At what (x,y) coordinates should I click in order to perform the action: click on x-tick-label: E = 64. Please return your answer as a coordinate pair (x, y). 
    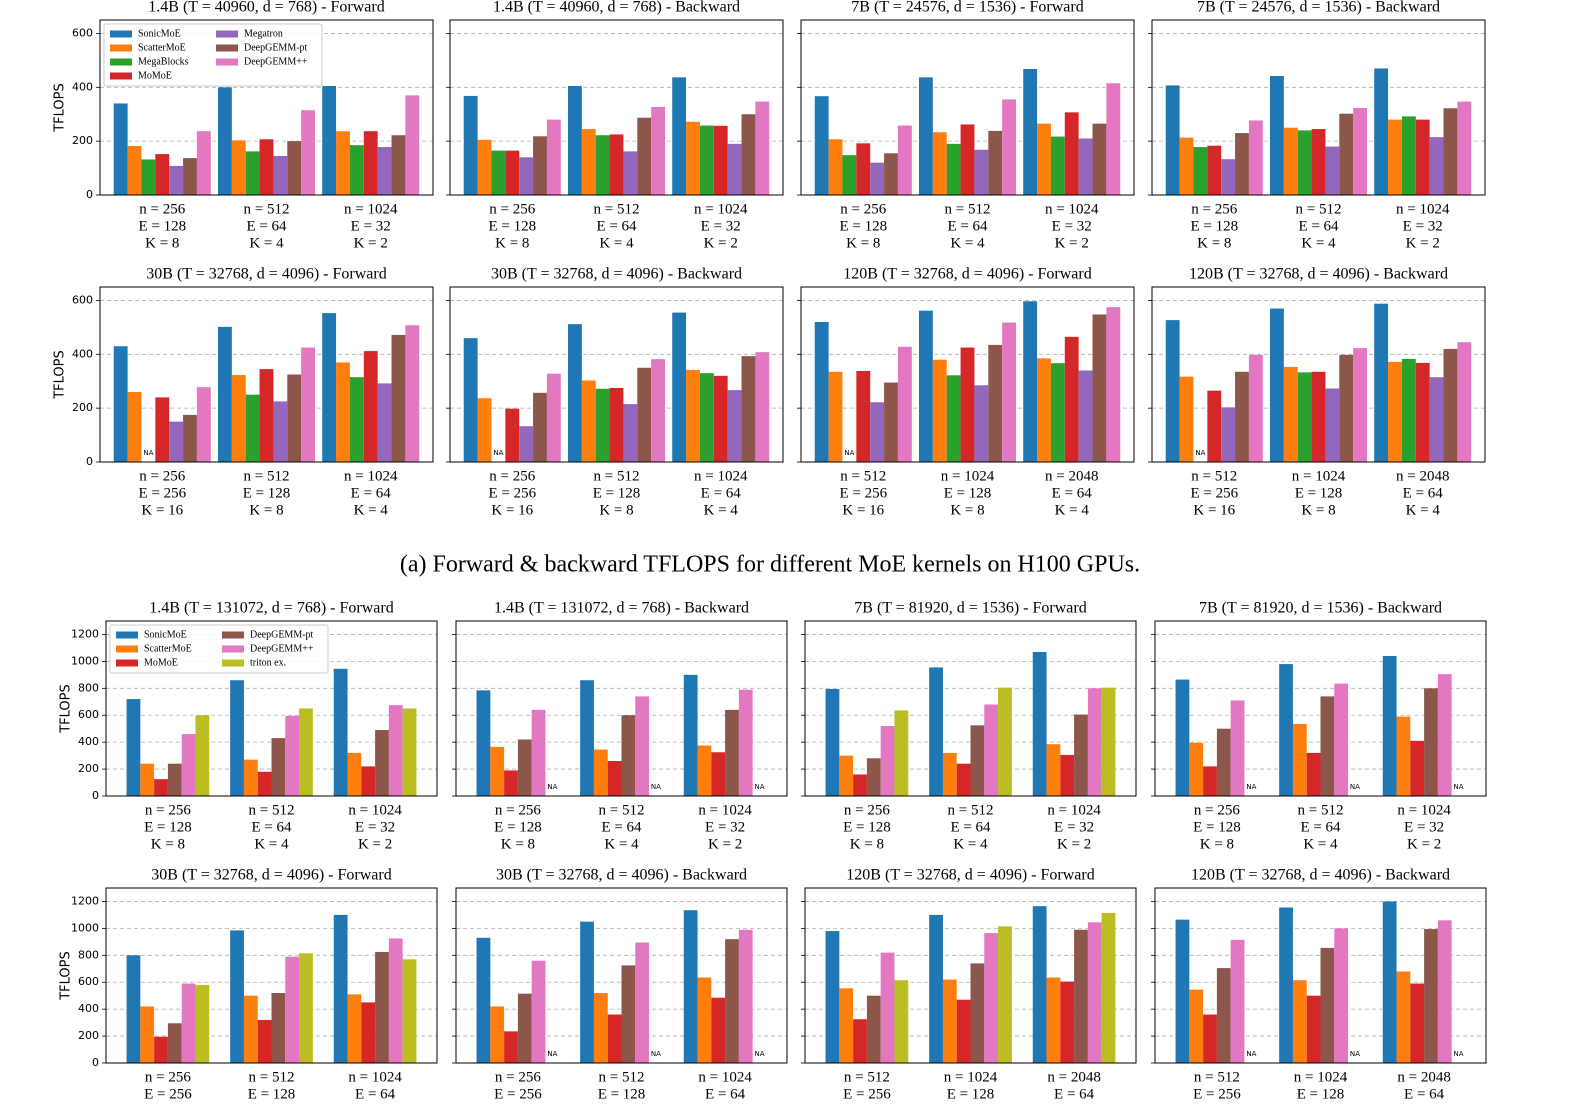
    Looking at the image, I should click on (616, 226).